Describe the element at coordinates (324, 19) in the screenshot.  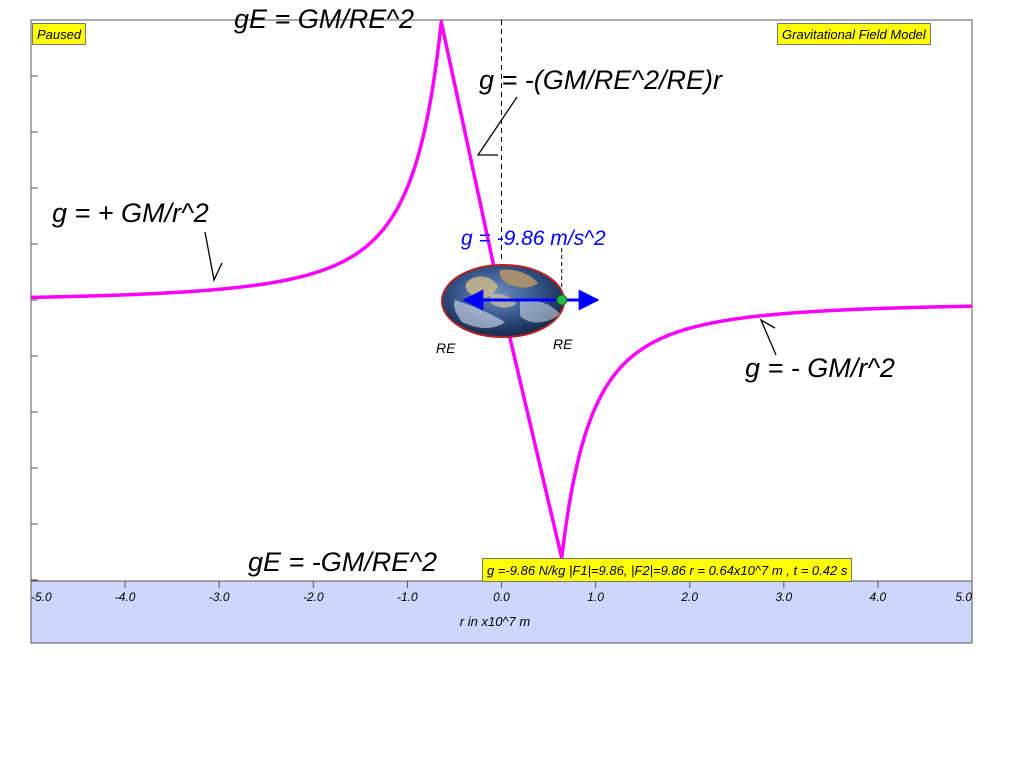
I see `top-peak-label: gE = GM/RE^2` at that location.